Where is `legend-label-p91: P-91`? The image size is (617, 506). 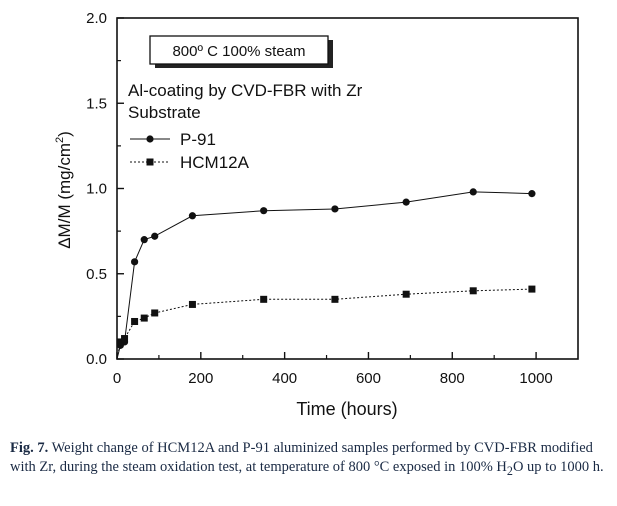 legend-label-p91: P-91 is located at coordinates (198, 139).